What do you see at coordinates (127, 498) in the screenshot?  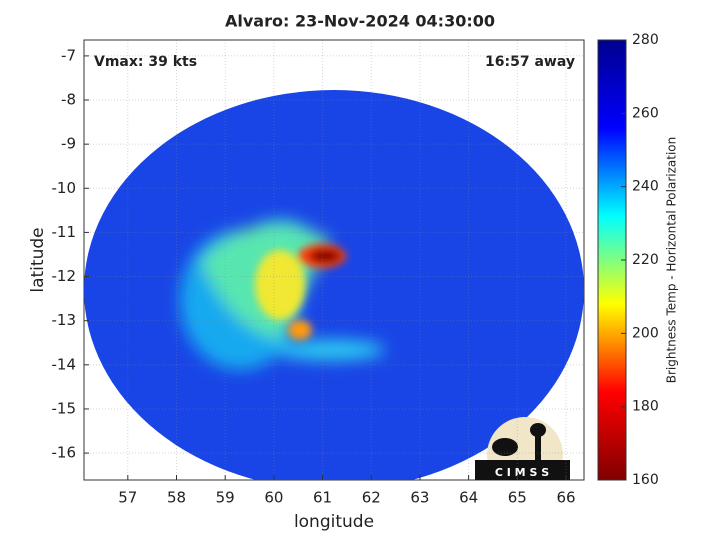 I see `x-tick-label: 57` at bounding box center [127, 498].